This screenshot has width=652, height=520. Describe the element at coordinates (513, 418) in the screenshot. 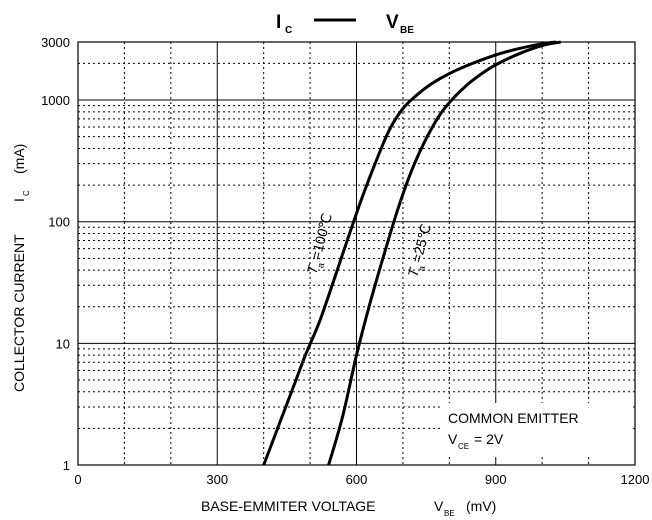

I see `annotation-line1: COMMON EMITTER` at that location.